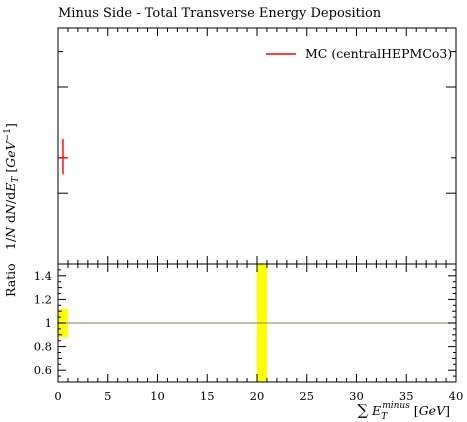 This screenshot has height=422, width=467. I want to click on main-panel-series, so click(63, 156).